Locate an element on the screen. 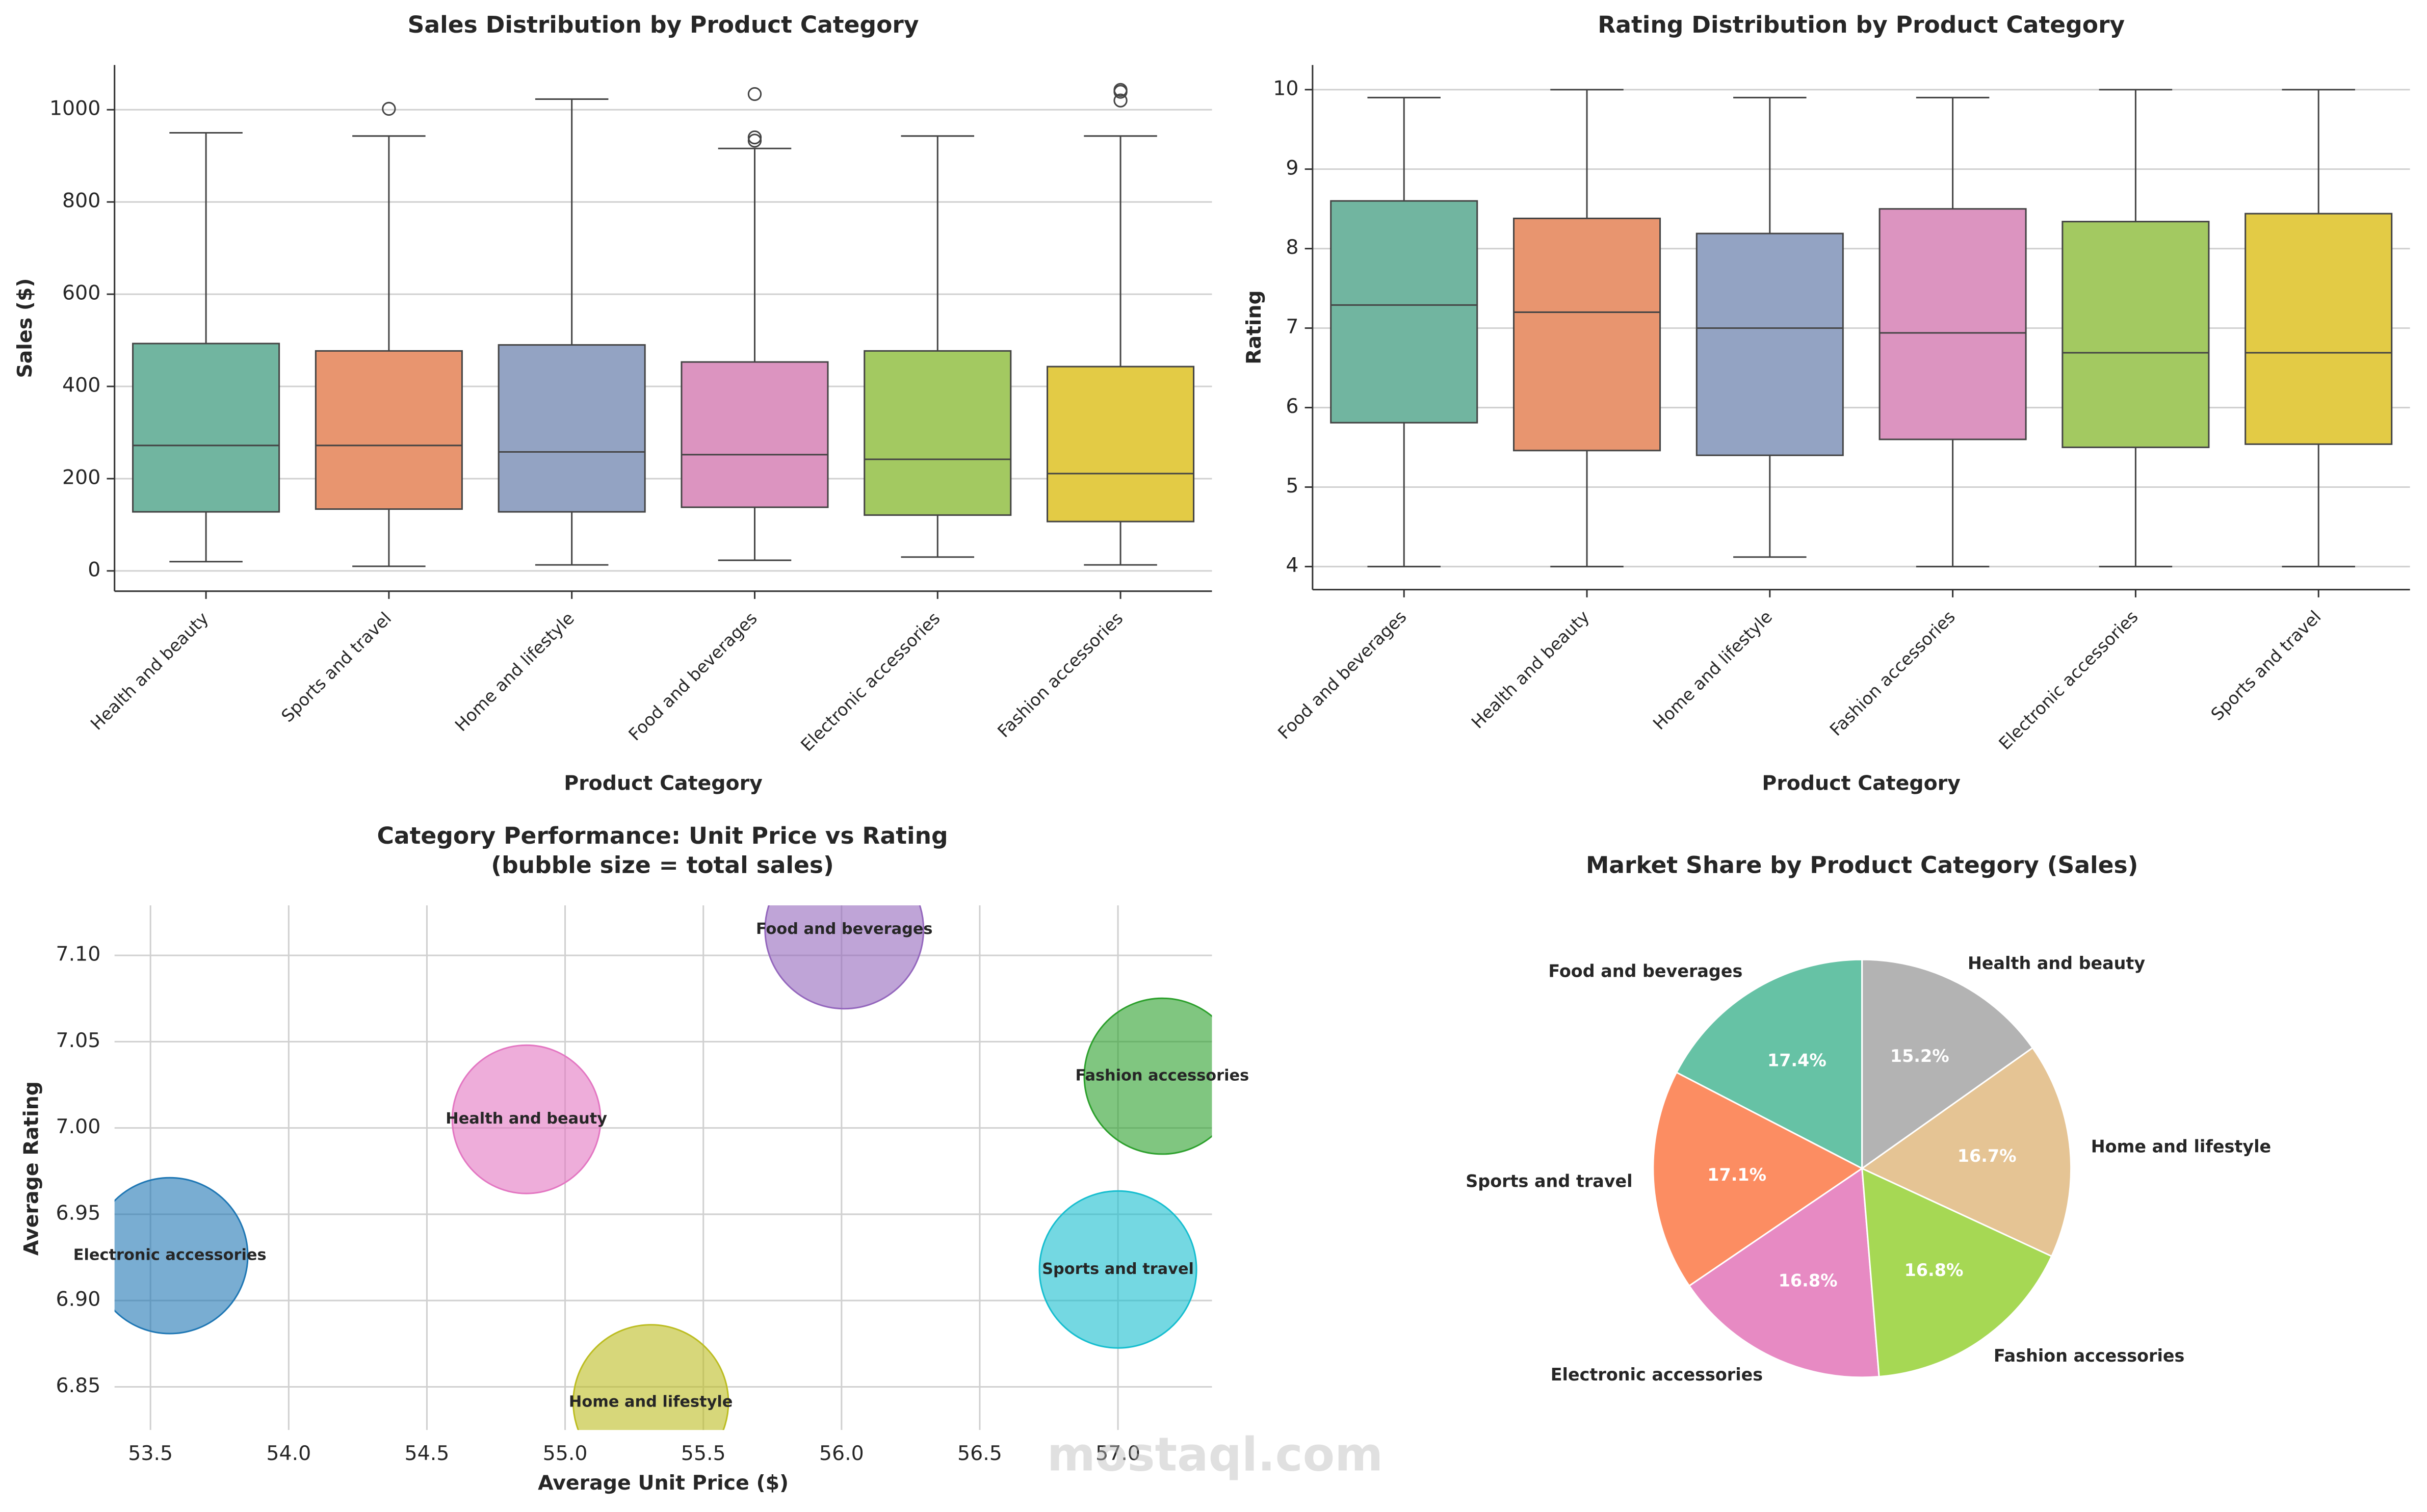 The image size is (2427, 1512). chart-title: Market Share by Product Category (Sales) is located at coordinates (1862, 865).